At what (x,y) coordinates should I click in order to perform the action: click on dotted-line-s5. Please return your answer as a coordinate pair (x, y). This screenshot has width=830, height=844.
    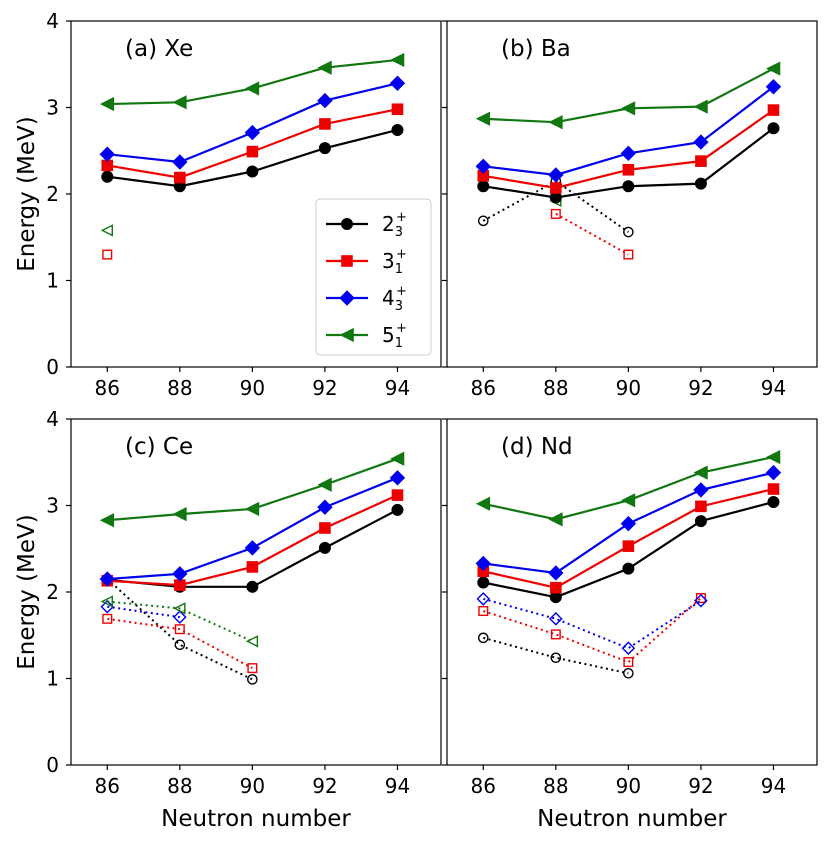
    Looking at the image, I should click on (180, 621).